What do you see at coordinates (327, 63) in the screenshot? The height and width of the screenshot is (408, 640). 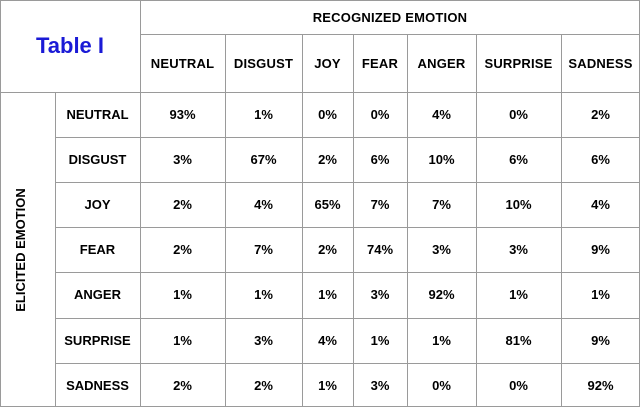 I see `column-header-joy: JOY` at bounding box center [327, 63].